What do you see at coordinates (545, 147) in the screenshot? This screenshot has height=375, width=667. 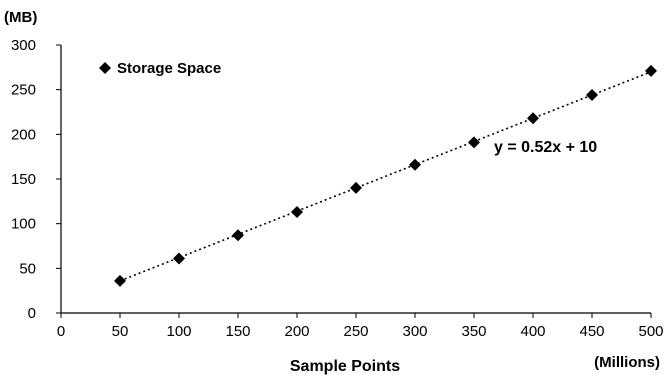 I see `trendline-equation: y = 0.52x + 10` at bounding box center [545, 147].